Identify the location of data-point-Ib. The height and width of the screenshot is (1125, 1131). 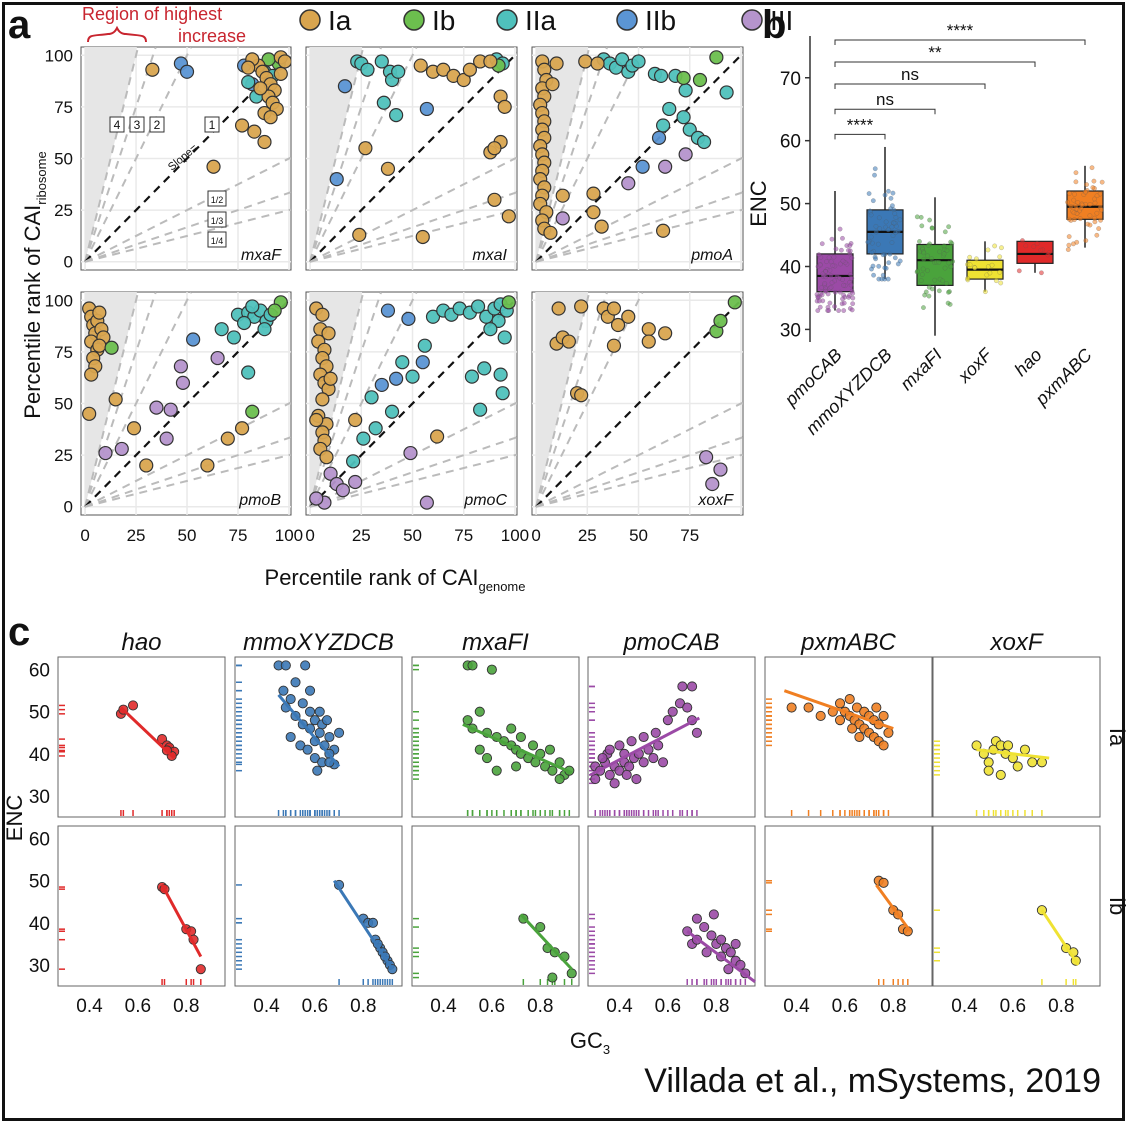
(252, 411).